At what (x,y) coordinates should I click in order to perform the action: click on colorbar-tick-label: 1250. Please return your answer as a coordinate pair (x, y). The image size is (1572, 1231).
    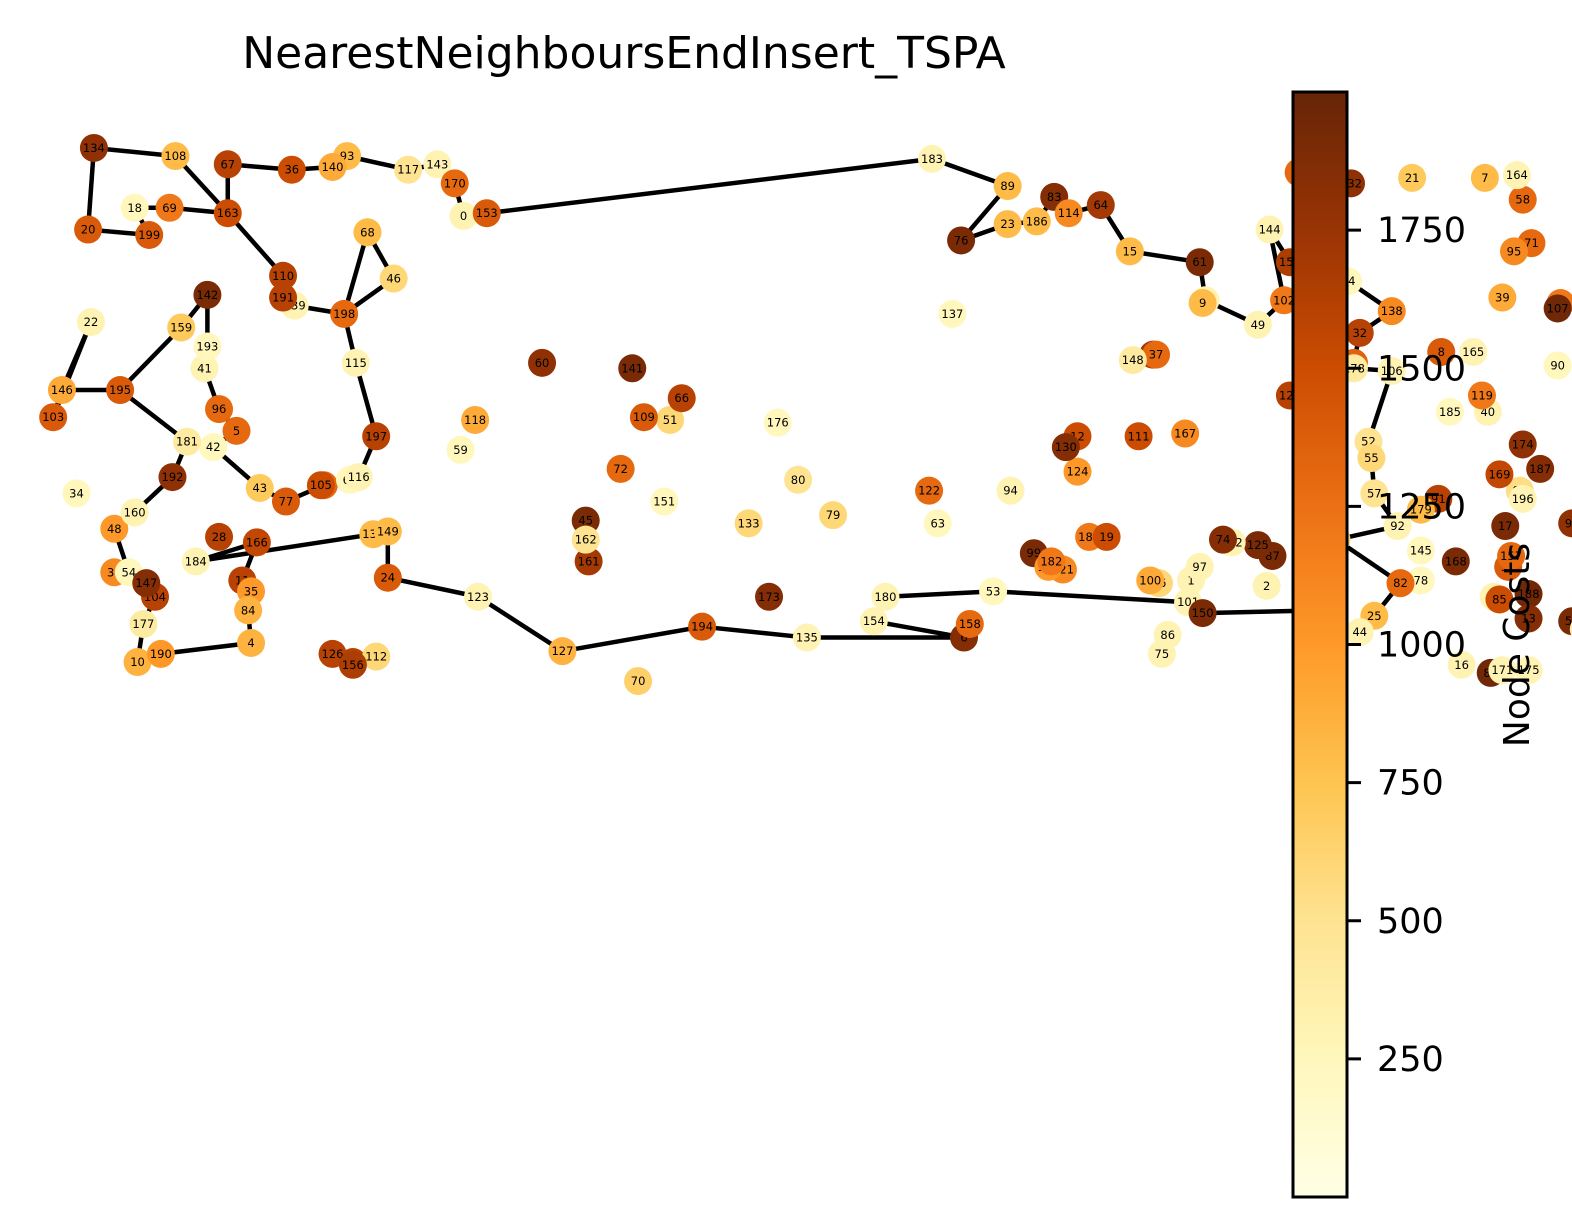
    Looking at the image, I should click on (1421, 507).